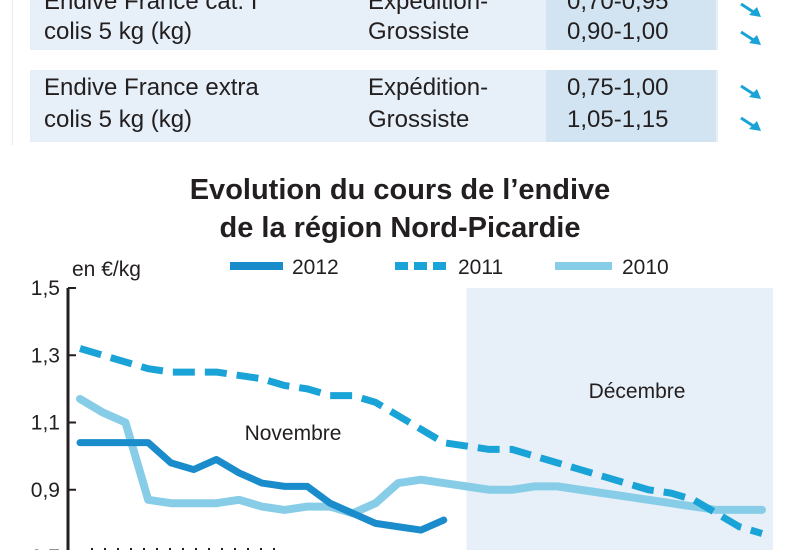 The width and height of the screenshot is (800, 550). What do you see at coordinates (45, 548) in the screenshot?
I see `y-tick-label: 0,7` at bounding box center [45, 548].